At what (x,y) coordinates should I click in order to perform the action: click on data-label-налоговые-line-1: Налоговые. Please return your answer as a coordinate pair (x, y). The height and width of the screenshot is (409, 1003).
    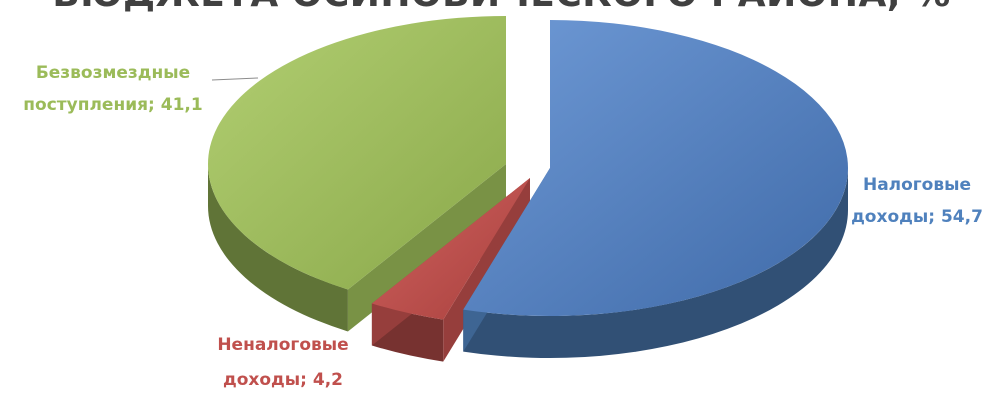
    Looking at the image, I should click on (917, 185).